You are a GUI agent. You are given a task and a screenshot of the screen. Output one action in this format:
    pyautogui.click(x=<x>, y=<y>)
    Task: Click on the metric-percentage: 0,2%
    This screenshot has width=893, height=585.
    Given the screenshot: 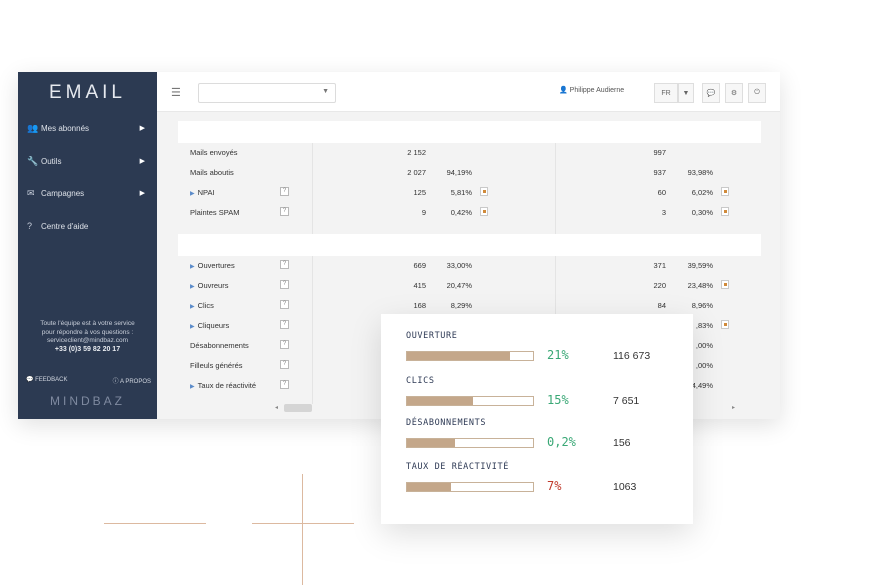 What is the action you would take?
    pyautogui.click(x=561, y=442)
    